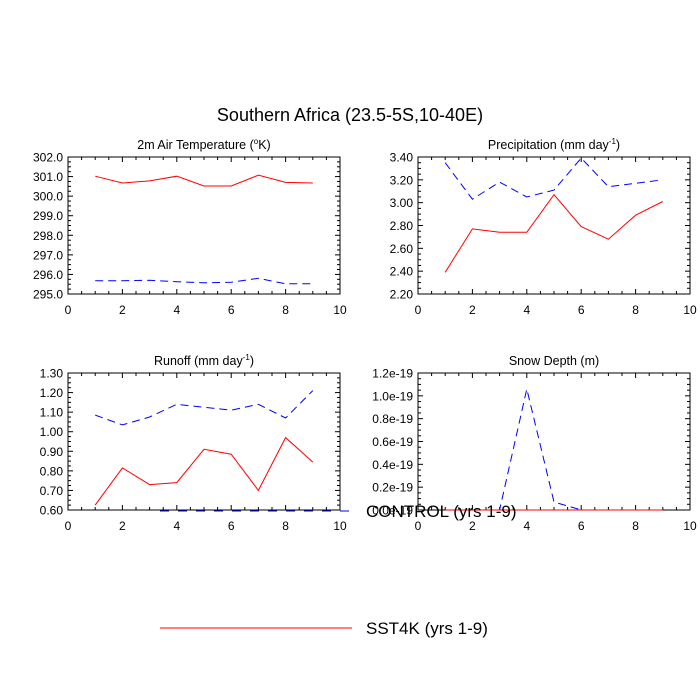 The image size is (700, 700). I want to click on y-tick-label: 3.40, so click(402, 158).